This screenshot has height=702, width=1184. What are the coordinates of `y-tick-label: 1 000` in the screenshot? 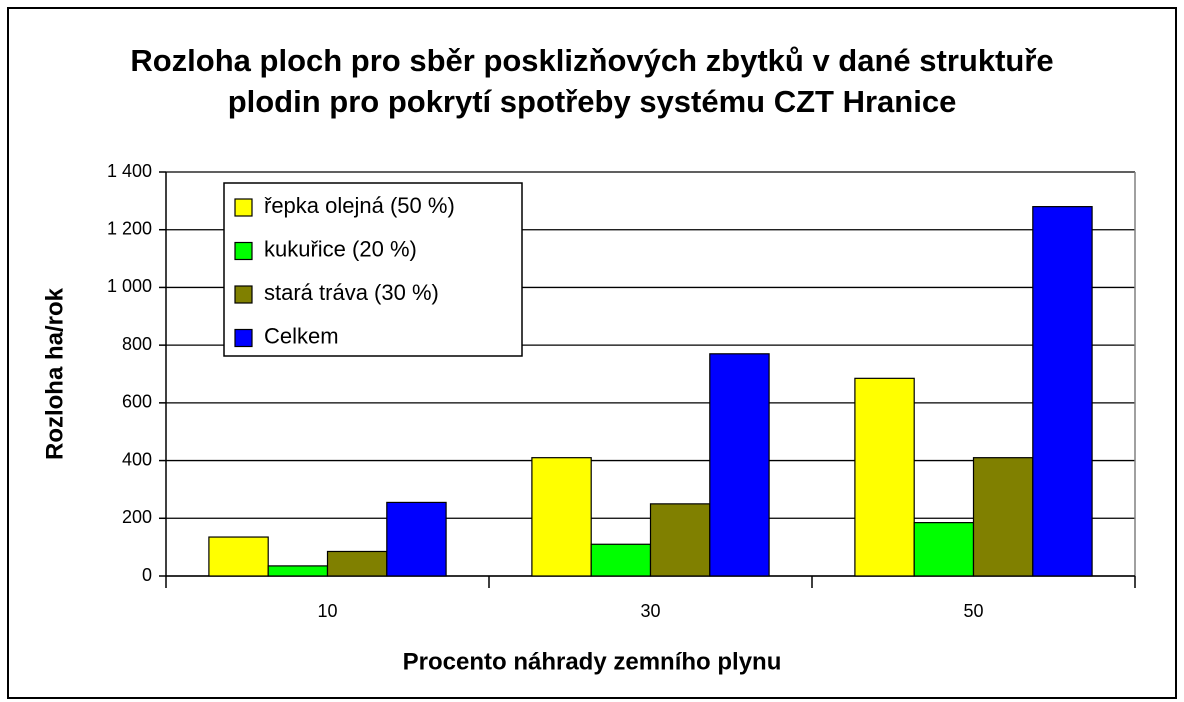 It's located at (129, 286).